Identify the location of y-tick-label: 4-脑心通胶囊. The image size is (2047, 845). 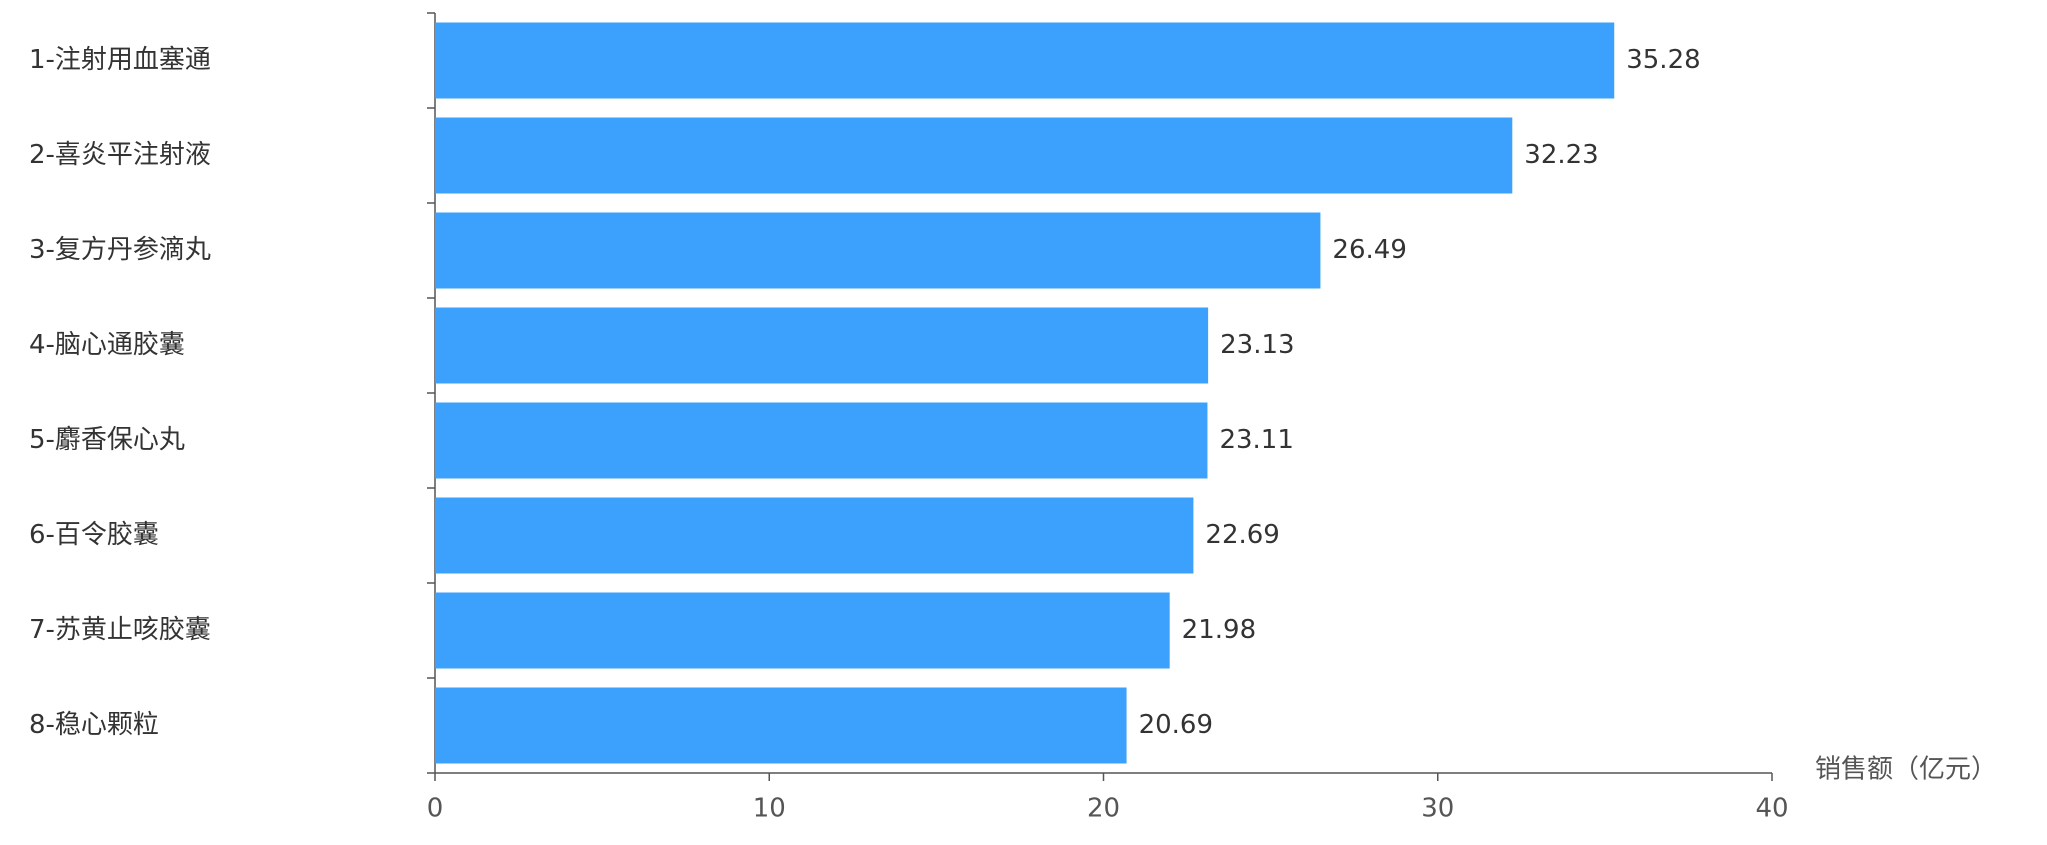
(107, 345).